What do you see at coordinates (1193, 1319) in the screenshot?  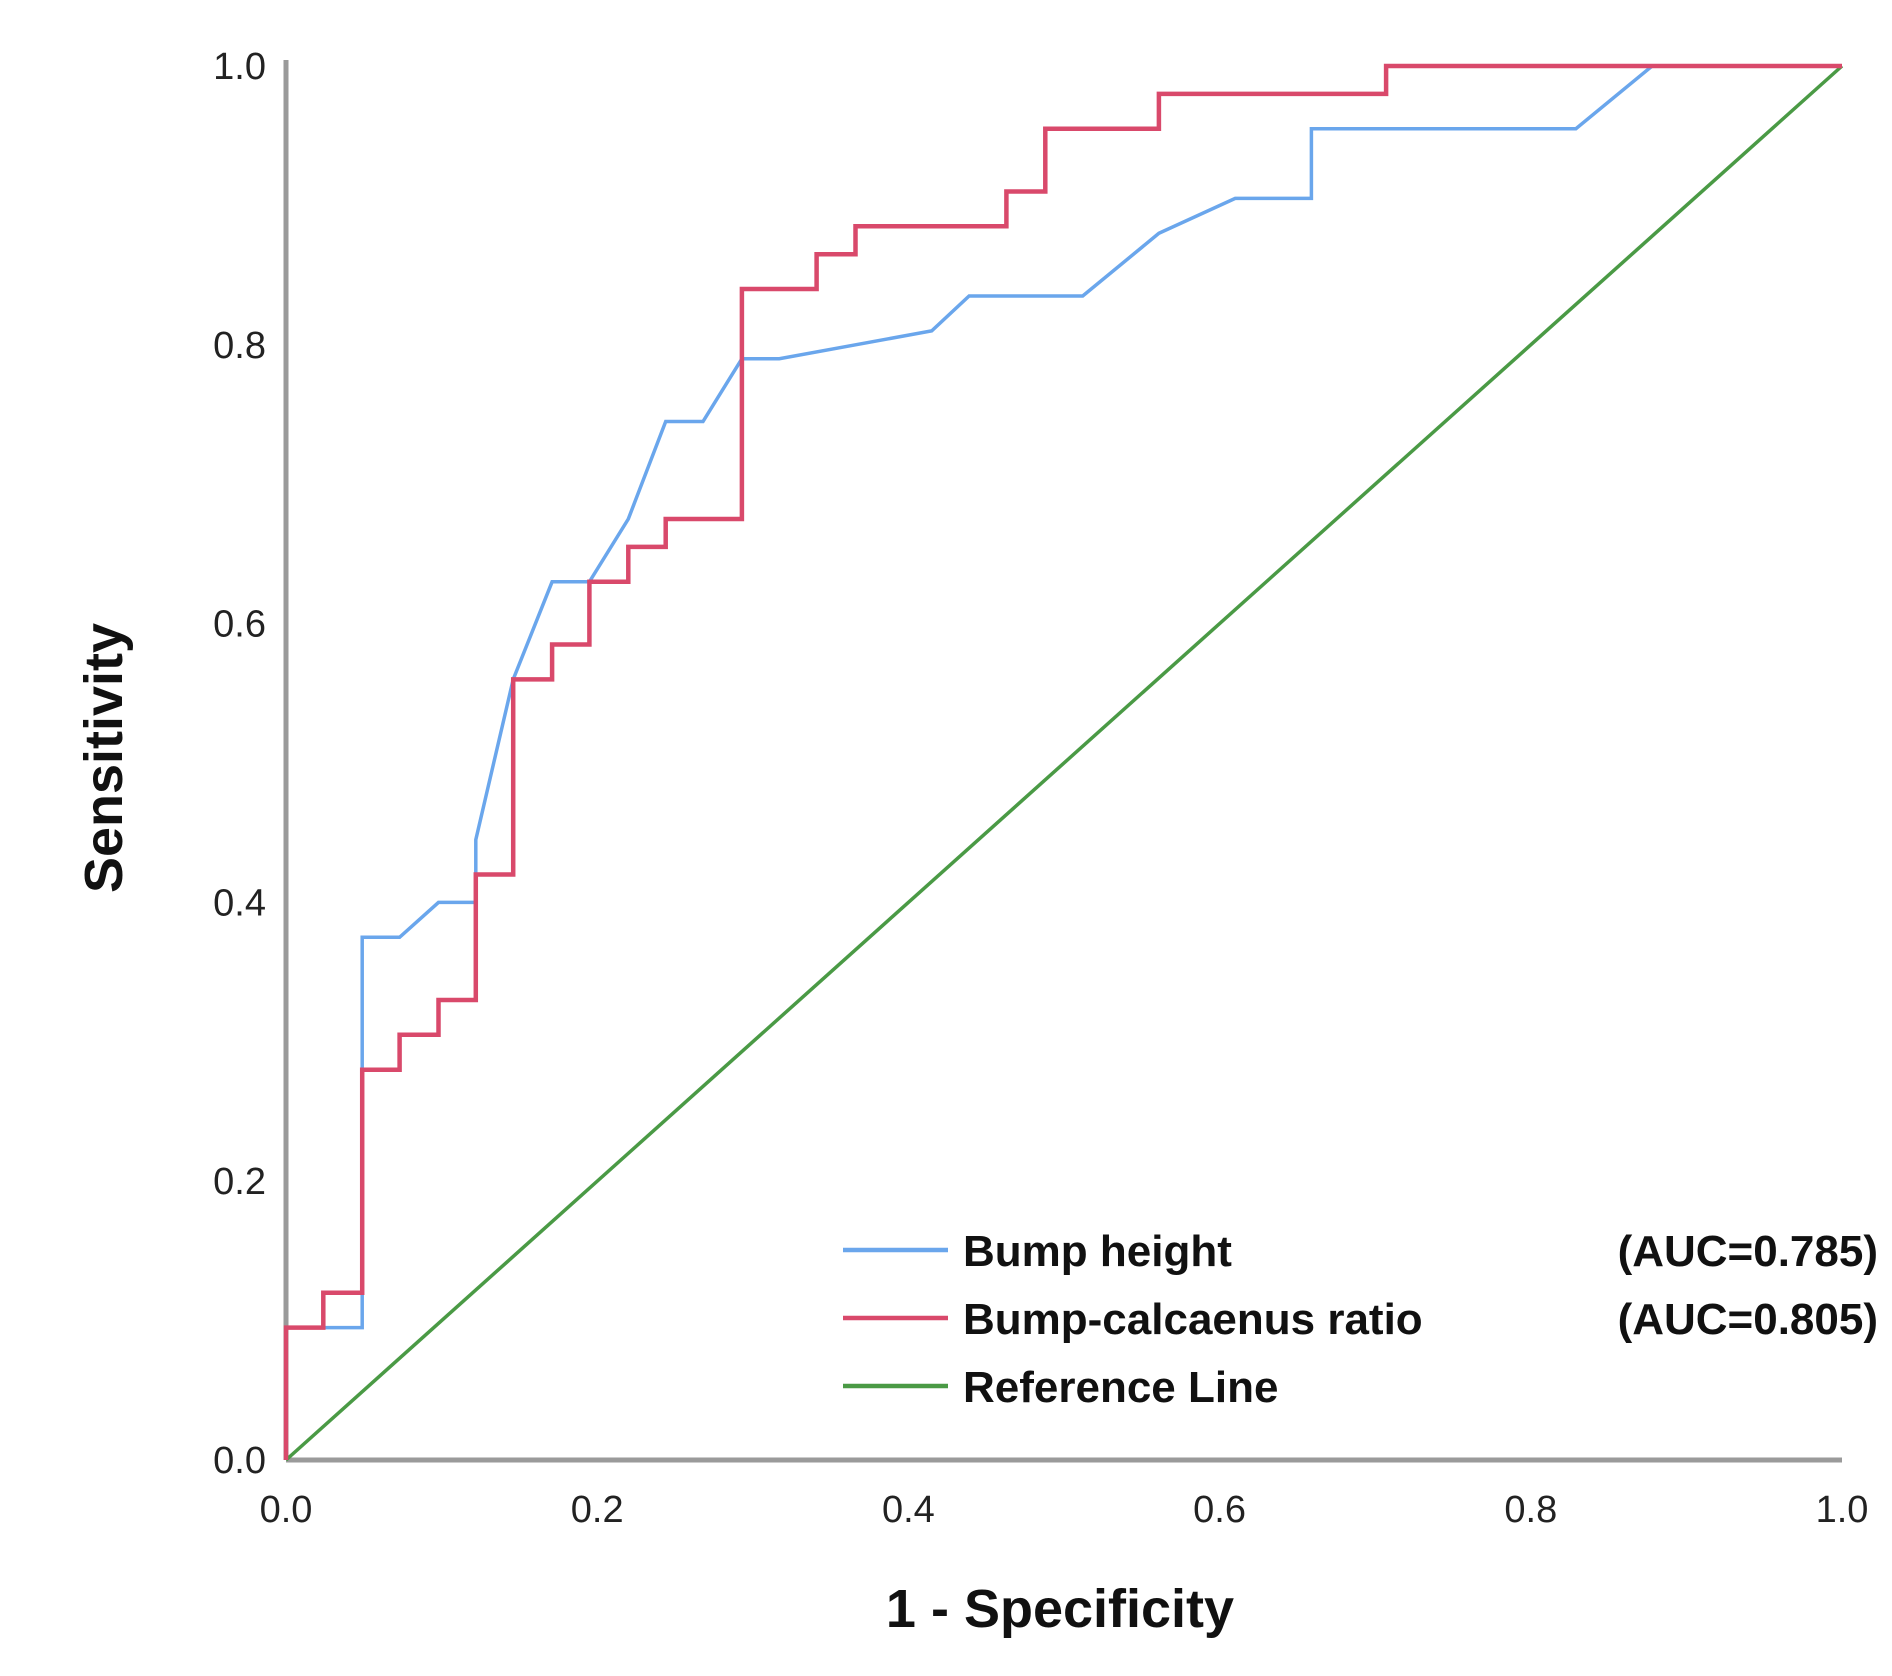 I see `legend-label-bump-calcaenus-ratio: Bump-calcaenus ratio` at bounding box center [1193, 1319].